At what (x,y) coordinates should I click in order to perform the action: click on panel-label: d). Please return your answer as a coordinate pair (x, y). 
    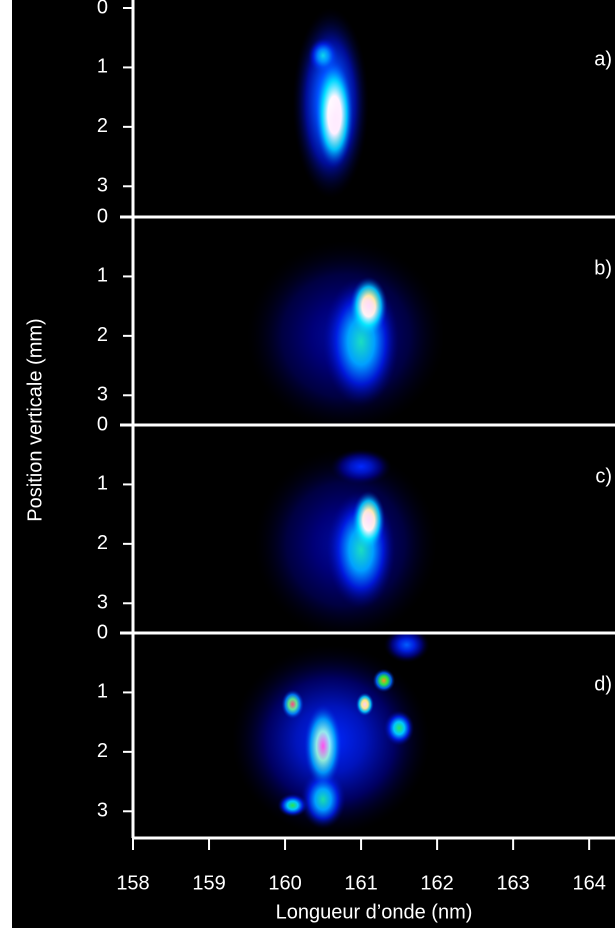
    Looking at the image, I should click on (603, 684).